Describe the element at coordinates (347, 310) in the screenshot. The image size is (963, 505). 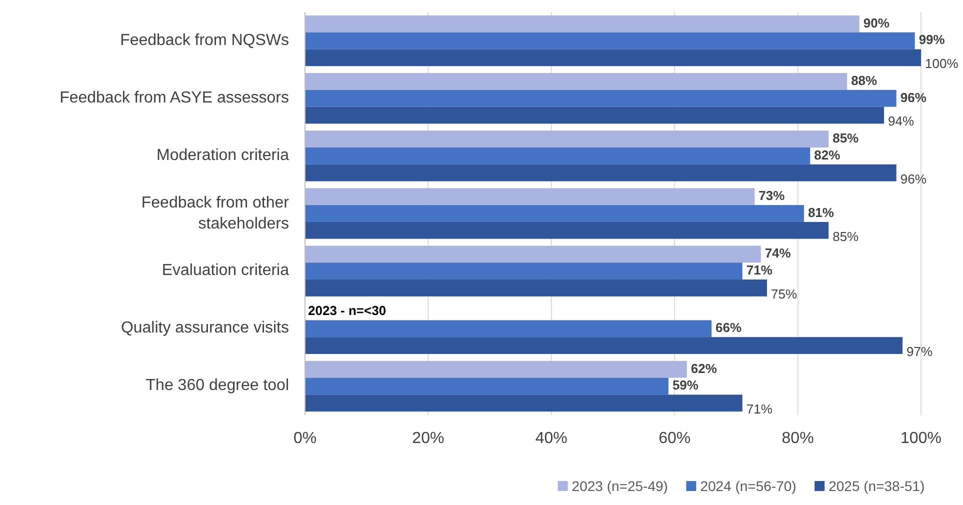
I see `annotation: 2023 - n=<30` at that location.